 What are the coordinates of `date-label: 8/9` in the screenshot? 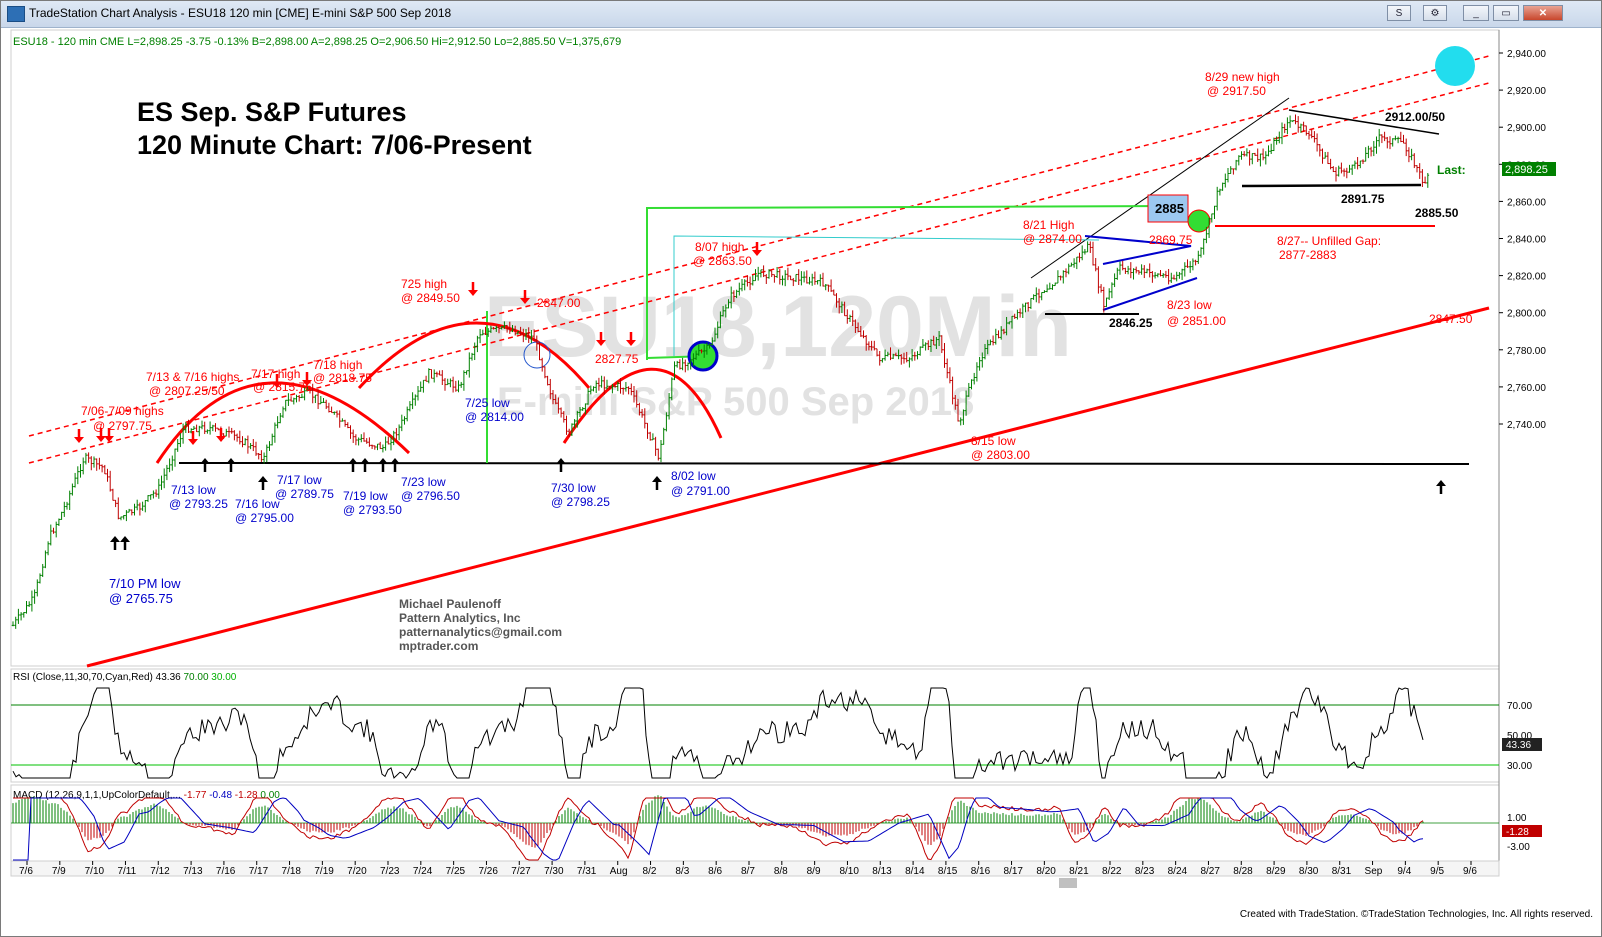 It's located at (814, 871).